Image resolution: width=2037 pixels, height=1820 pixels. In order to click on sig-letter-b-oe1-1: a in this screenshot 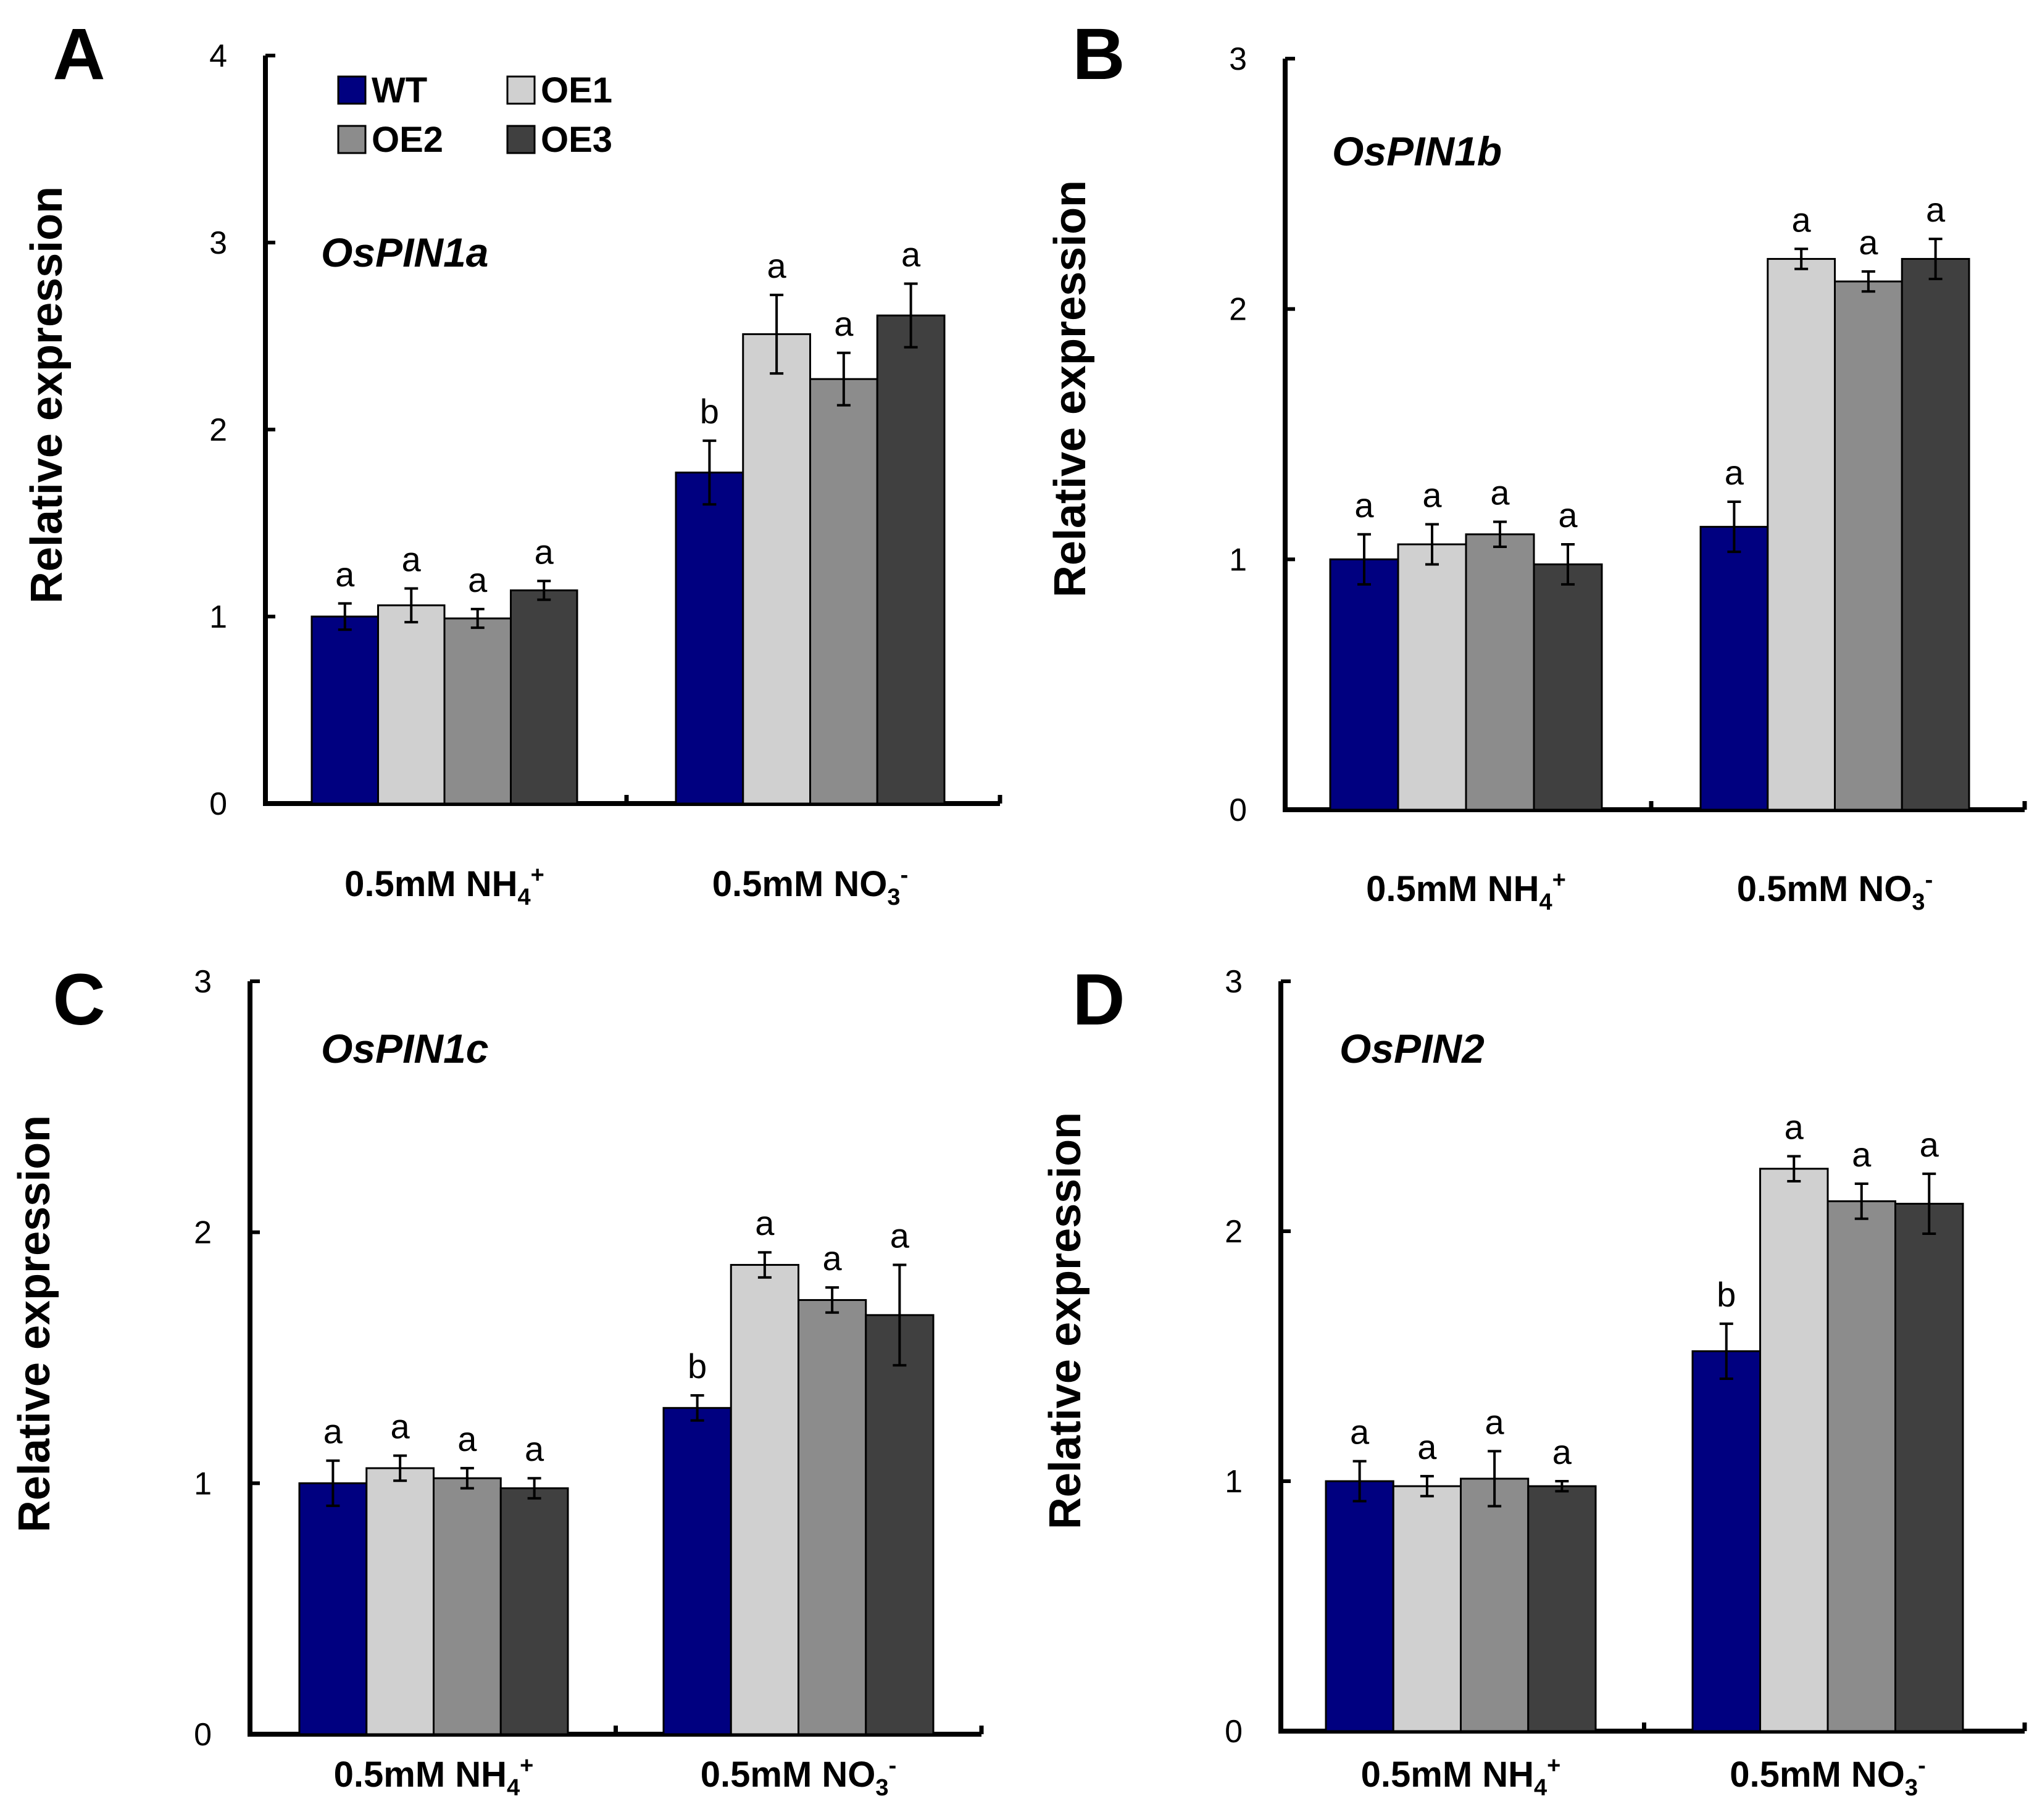, I will do `click(1432, 495)`.